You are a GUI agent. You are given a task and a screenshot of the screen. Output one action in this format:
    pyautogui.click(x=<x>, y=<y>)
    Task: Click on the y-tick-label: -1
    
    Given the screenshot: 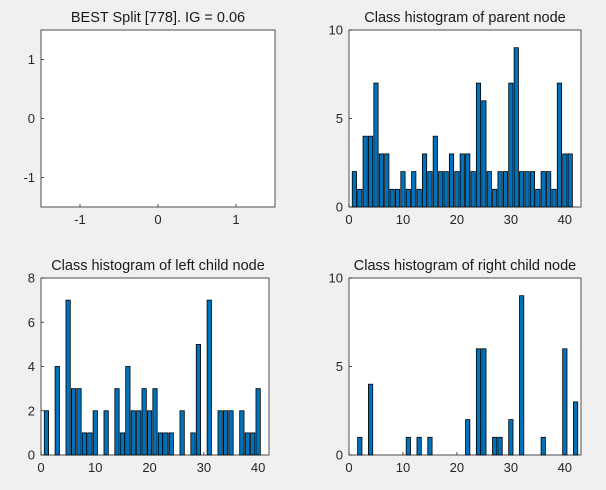 What is the action you would take?
    pyautogui.click(x=29, y=177)
    